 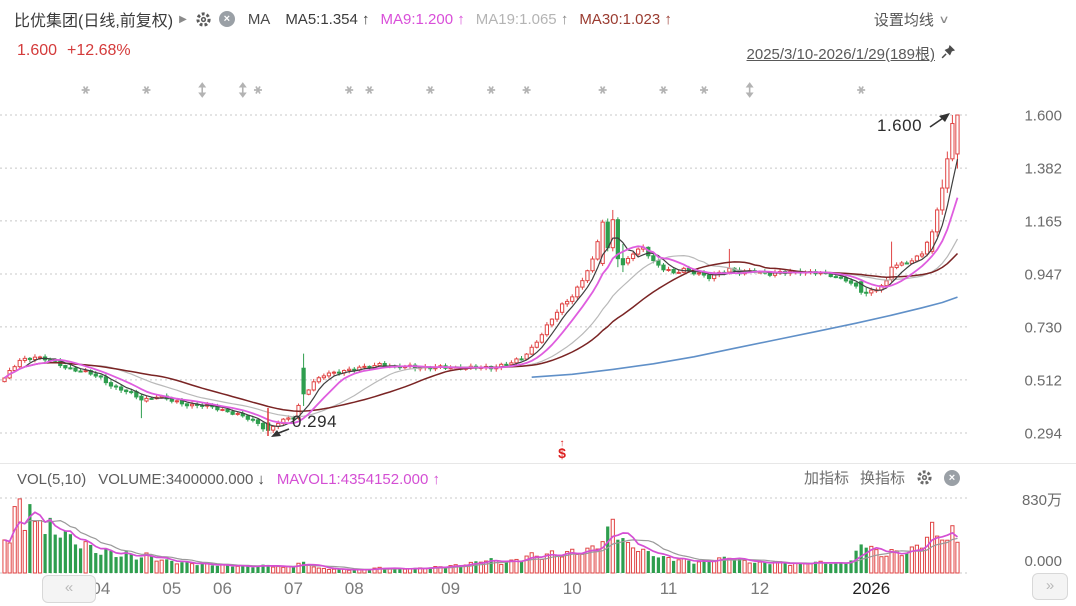 What do you see at coordinates (451, 588) in the screenshot?
I see `month-tick: 09` at bounding box center [451, 588].